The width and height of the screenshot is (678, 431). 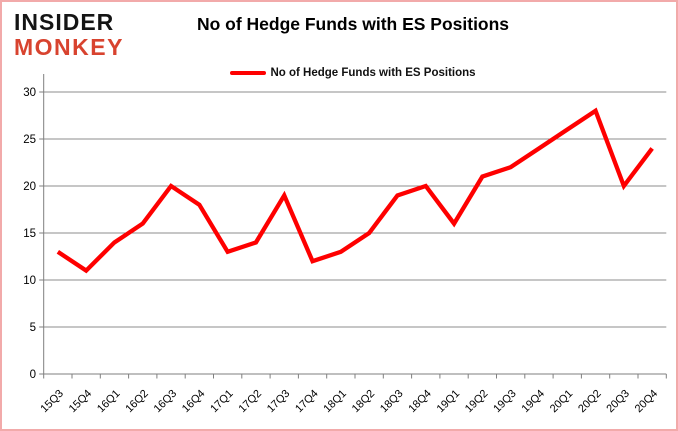 What do you see at coordinates (279, 402) in the screenshot?
I see `x-axis-label-17Q3: 17Q3` at bounding box center [279, 402].